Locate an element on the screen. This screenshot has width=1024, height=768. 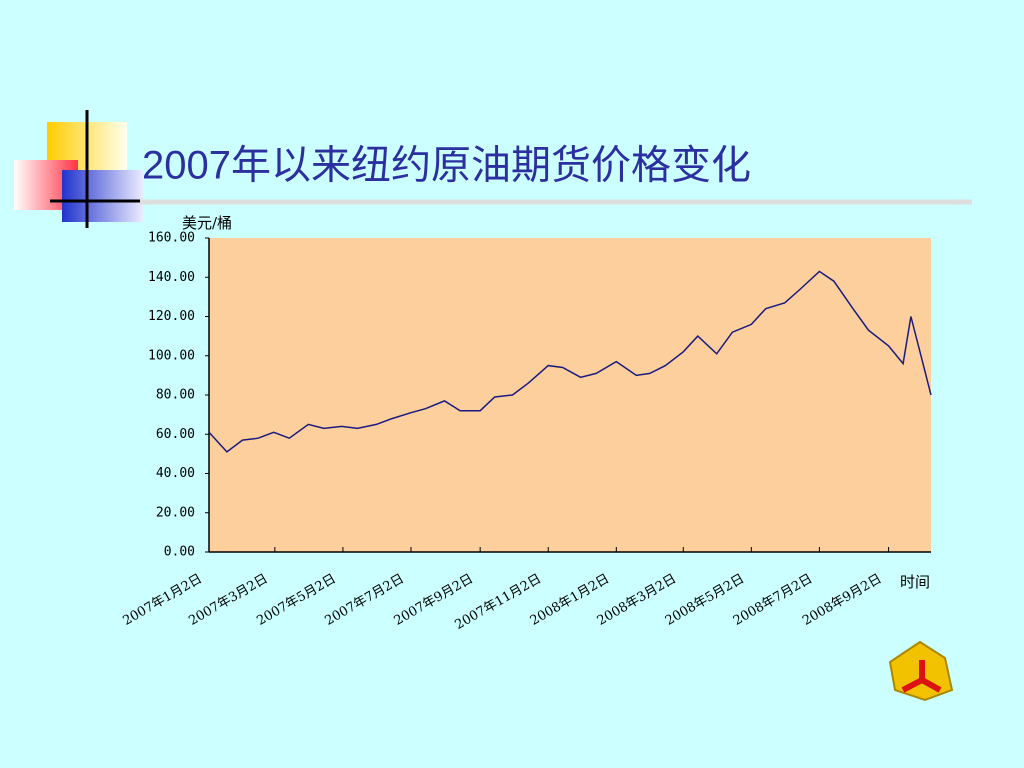
y-tick-label: 140.00 is located at coordinates (171, 277).